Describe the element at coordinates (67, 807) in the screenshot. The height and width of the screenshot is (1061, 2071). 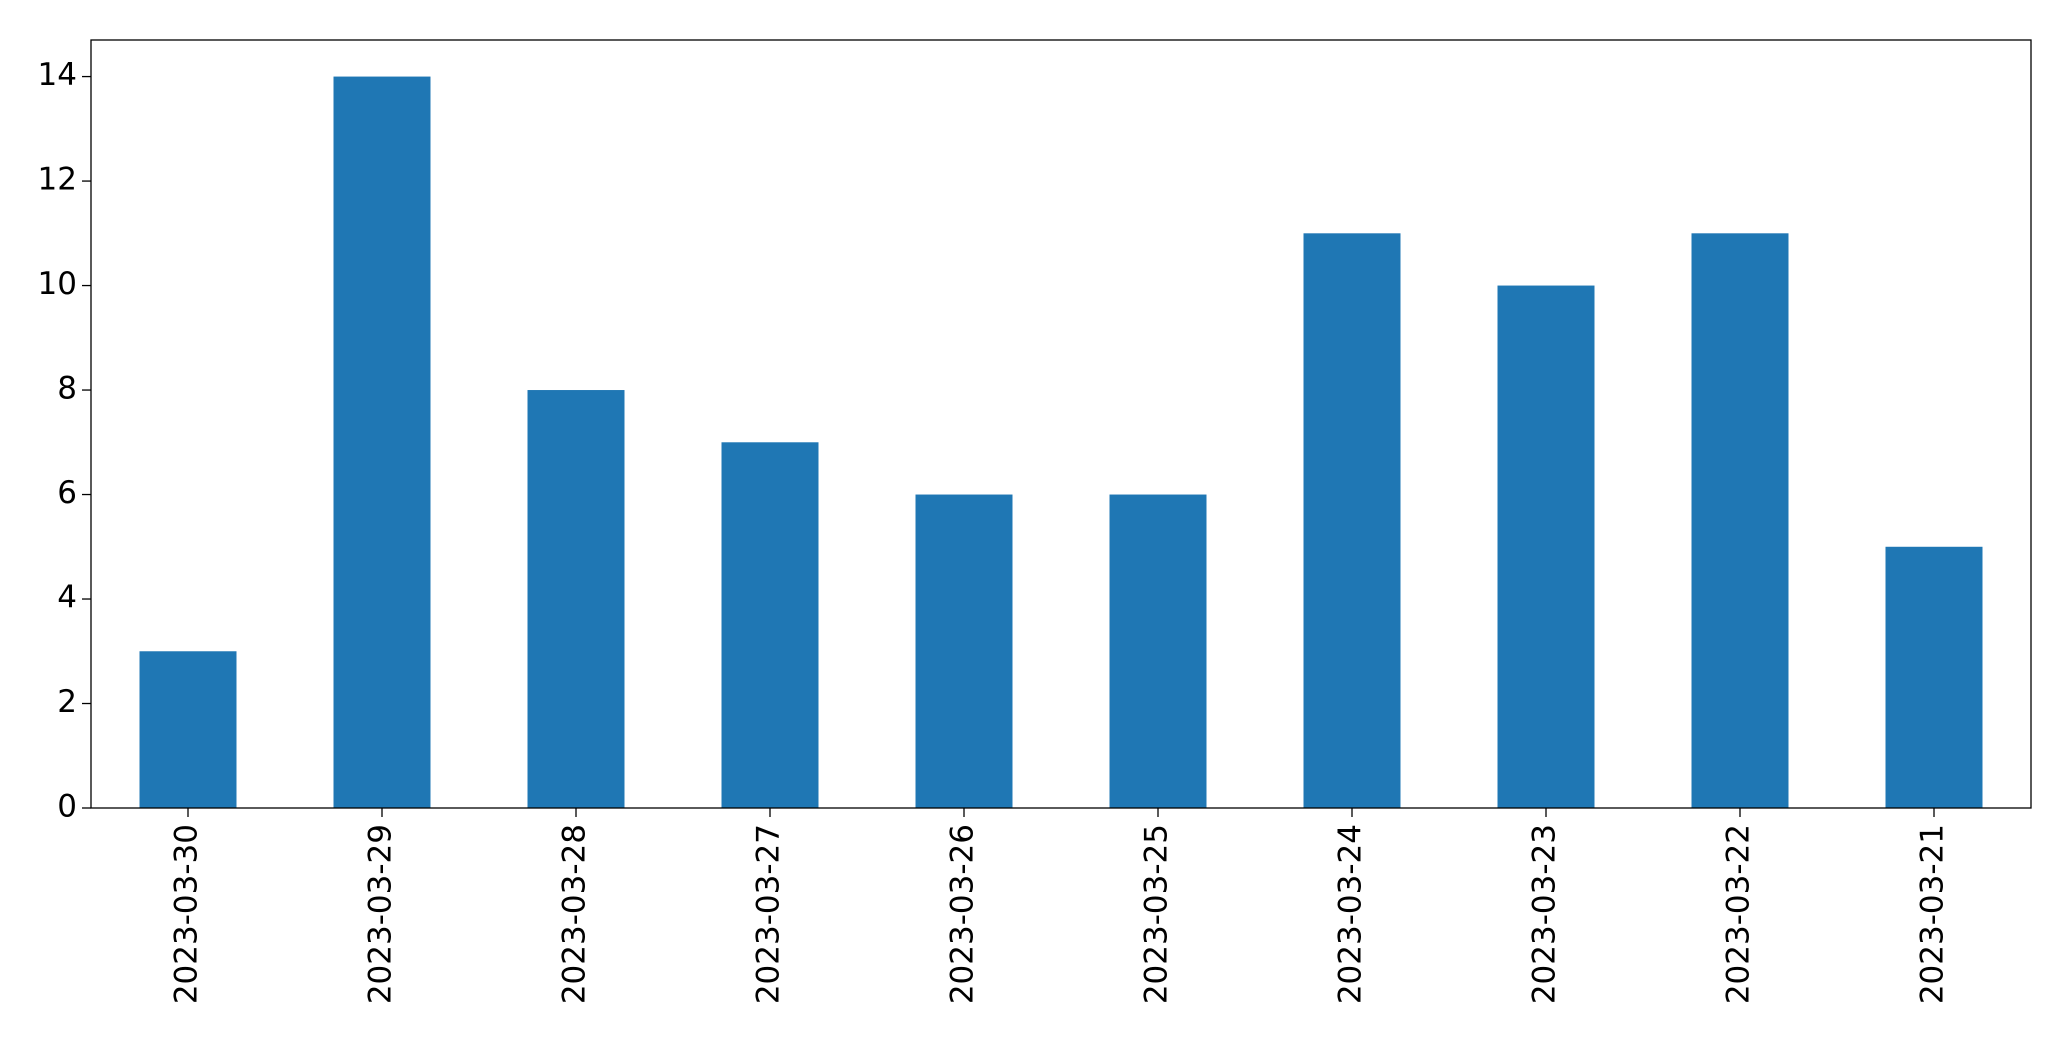
I see `y-tick-label: 0` at that location.